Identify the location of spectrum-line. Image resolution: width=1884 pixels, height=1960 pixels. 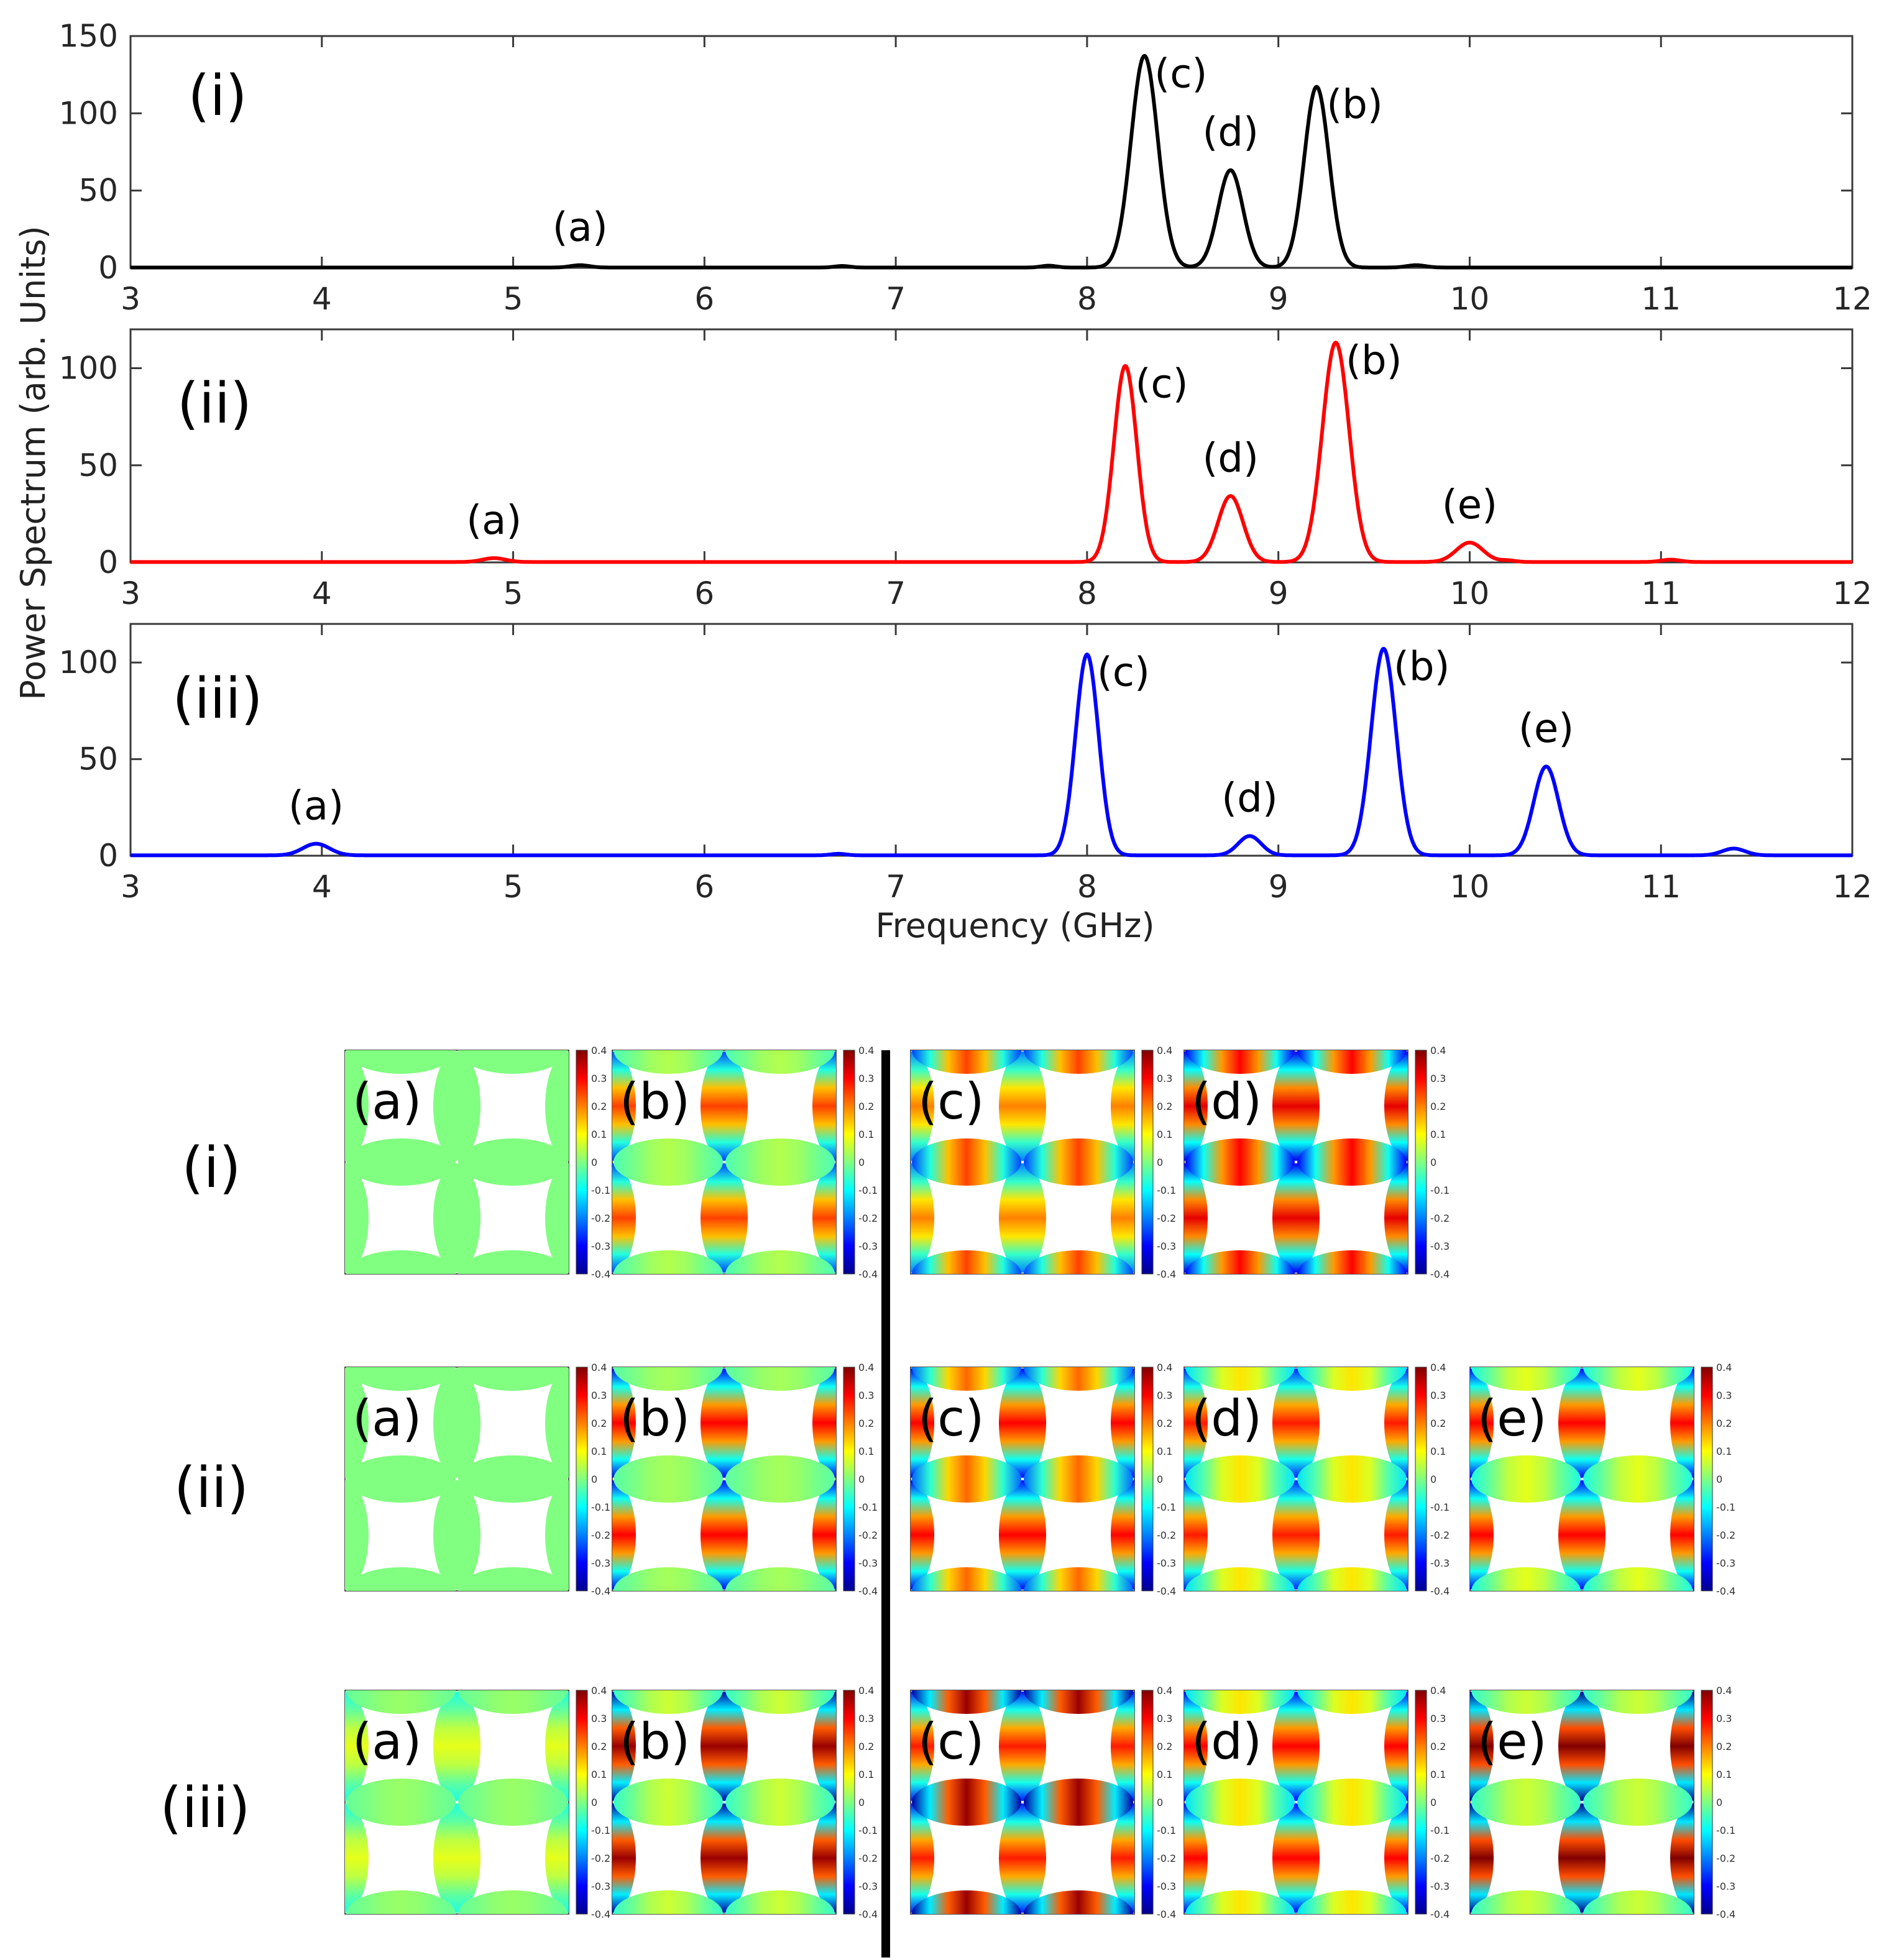
(991, 452).